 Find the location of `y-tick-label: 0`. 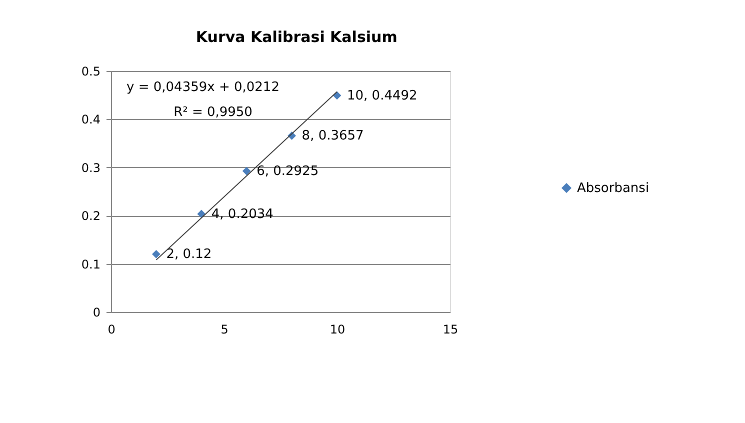

y-tick-label: 0 is located at coordinates (96, 313).